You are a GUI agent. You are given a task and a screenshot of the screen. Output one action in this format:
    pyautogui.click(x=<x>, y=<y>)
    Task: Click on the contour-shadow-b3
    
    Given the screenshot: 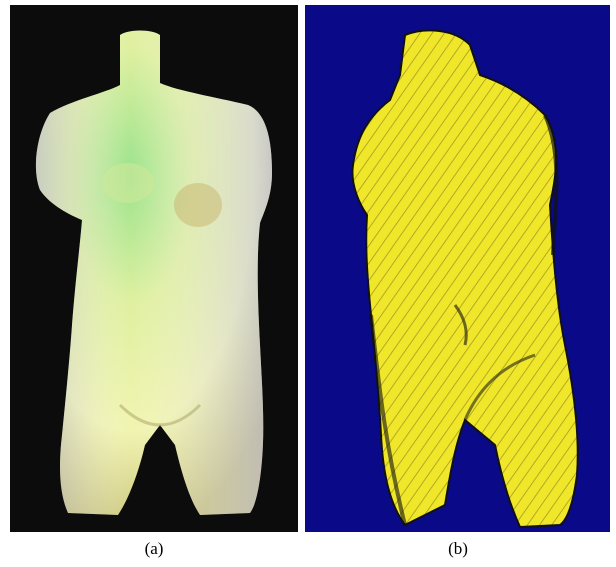 What is the action you would take?
    pyautogui.click(x=499, y=387)
    